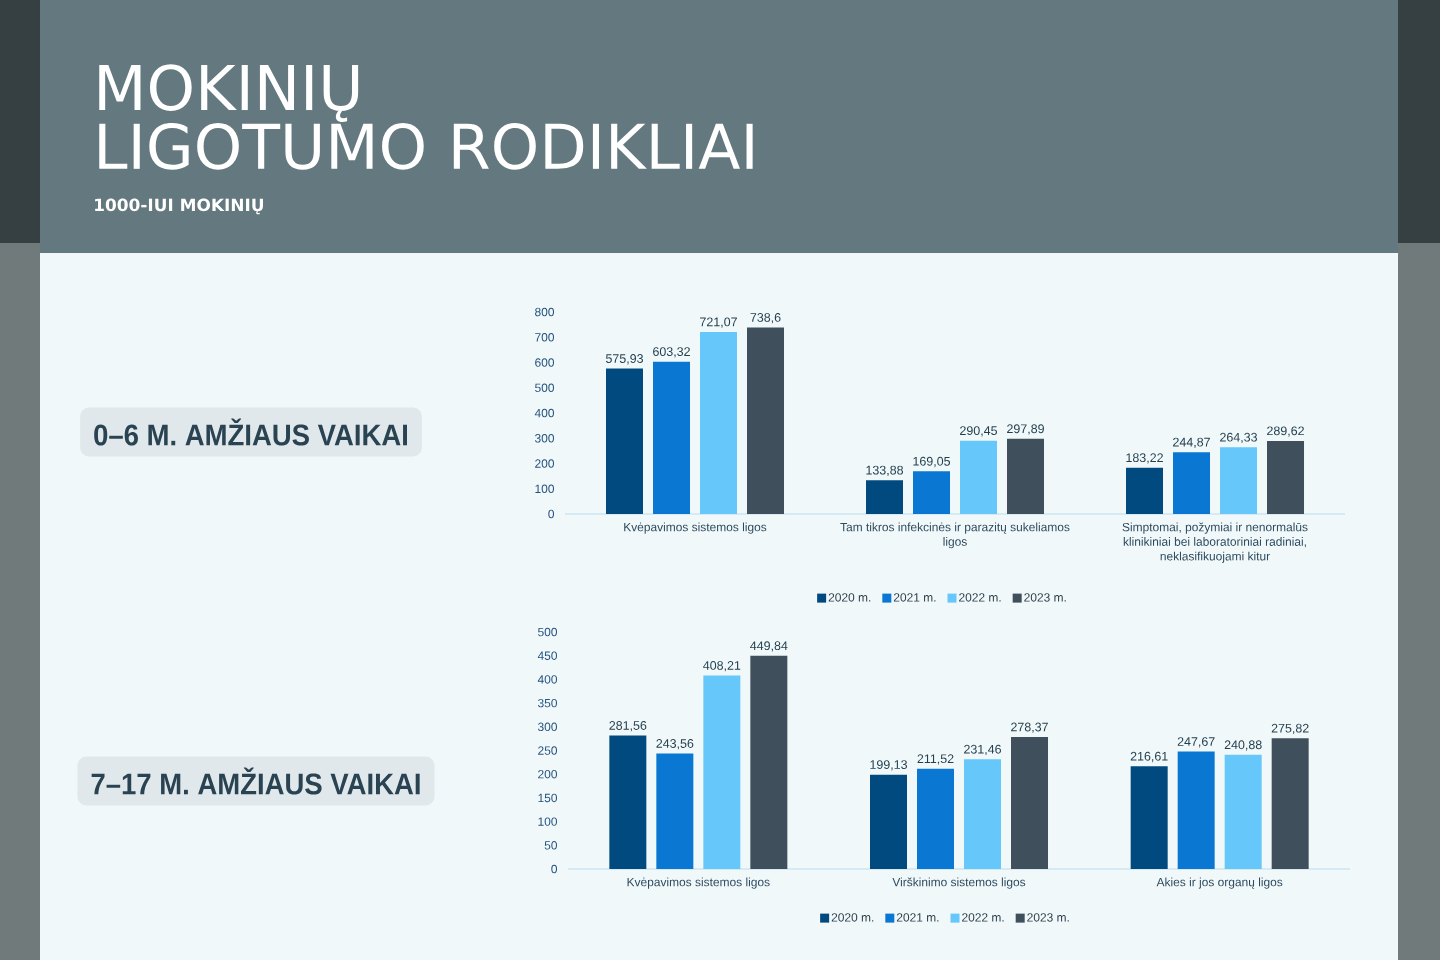  What do you see at coordinates (551, 845) in the screenshot?
I see `y-tick-label: 50` at bounding box center [551, 845].